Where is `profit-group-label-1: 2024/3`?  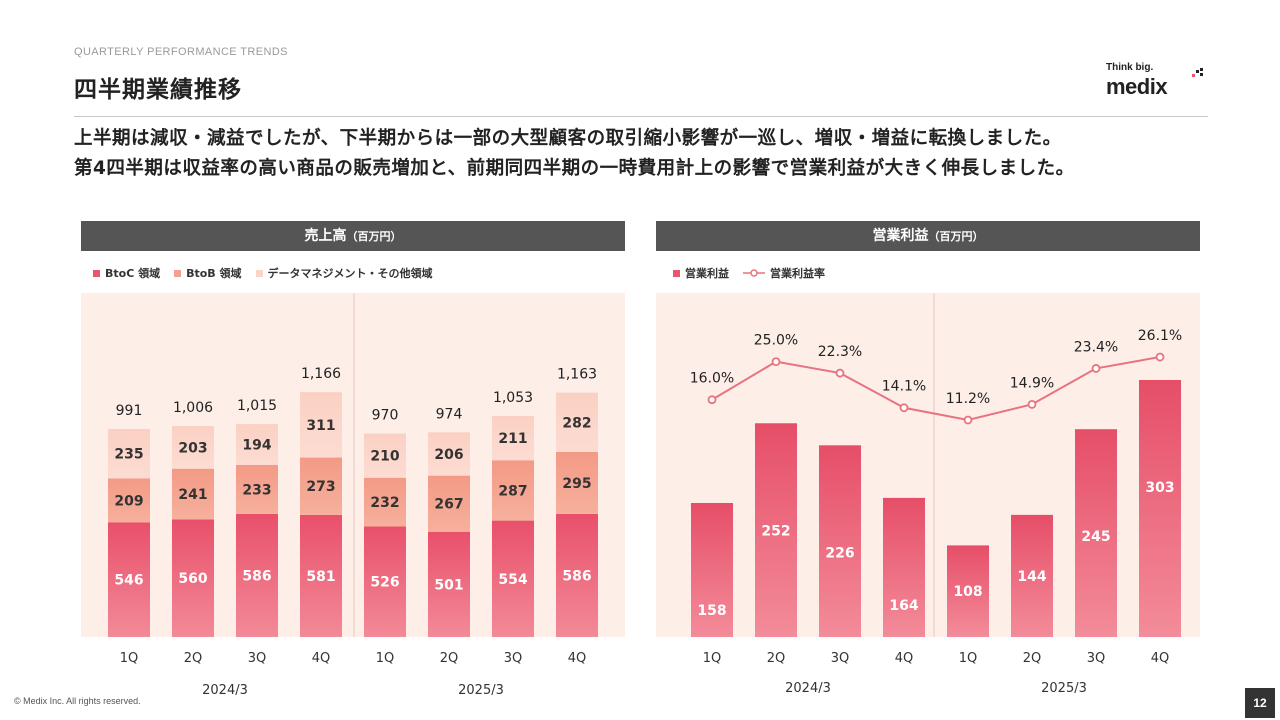
profit-group-label-1: 2024/3 is located at coordinates (808, 688).